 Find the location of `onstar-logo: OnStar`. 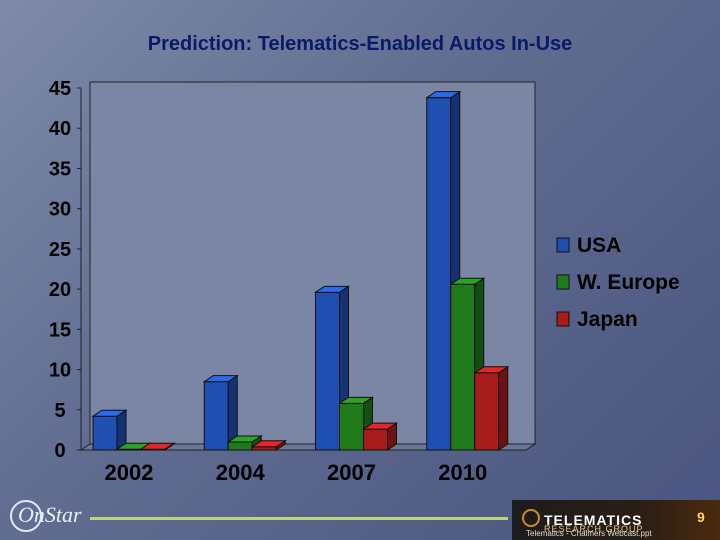

onstar-logo: OnStar is located at coordinates (48, 517).